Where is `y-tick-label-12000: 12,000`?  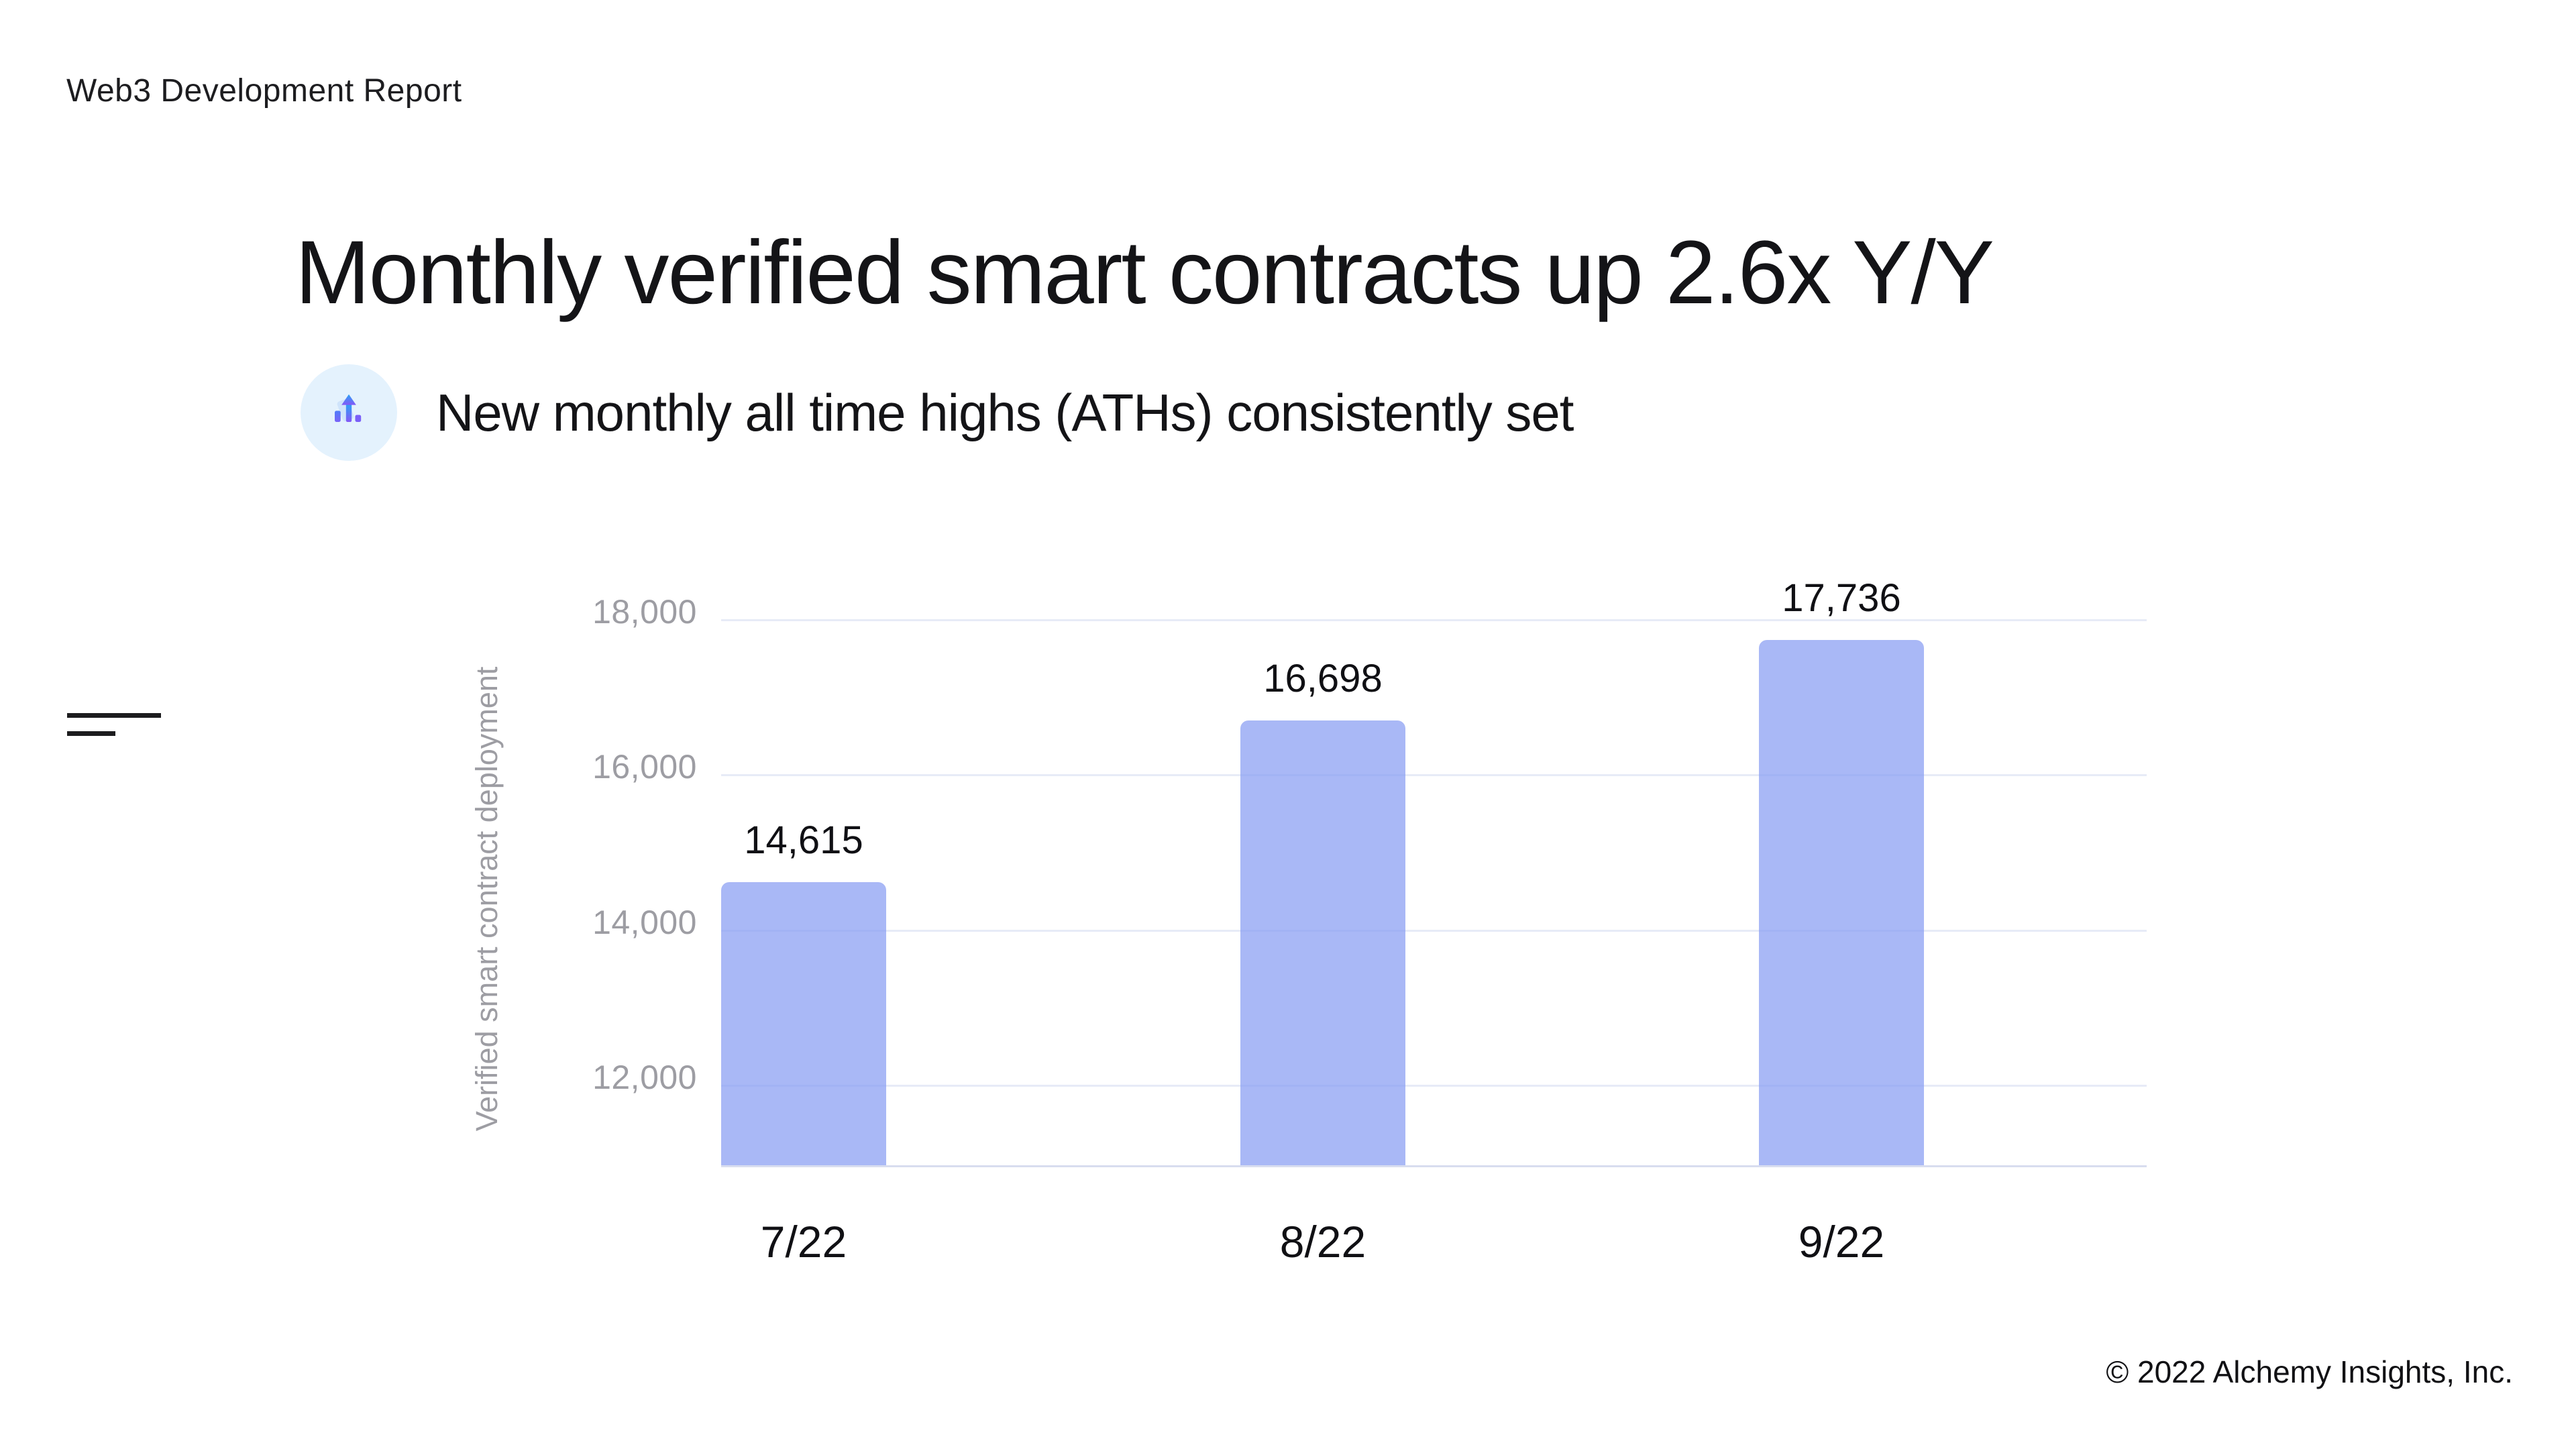 y-tick-label-12000: 12,000 is located at coordinates (644, 1078).